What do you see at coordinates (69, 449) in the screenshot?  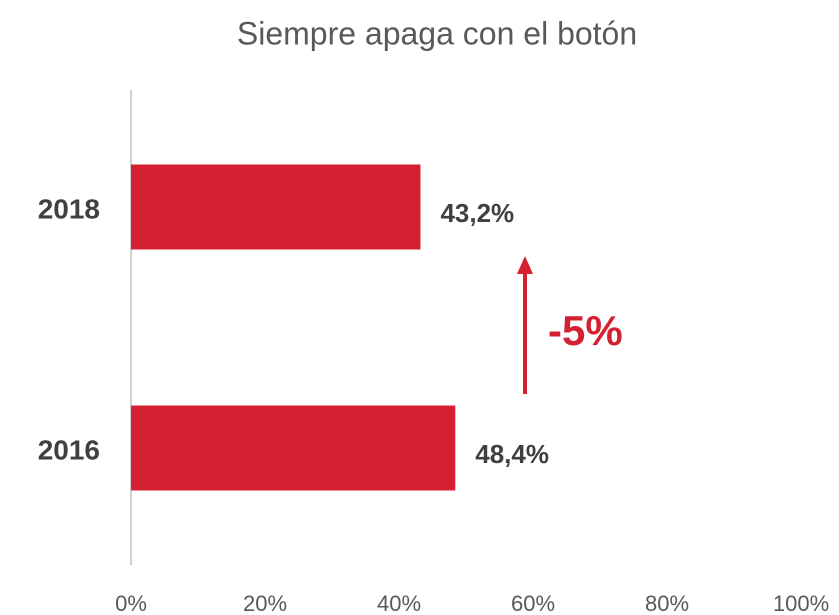 I see `category-label: 2016` at bounding box center [69, 449].